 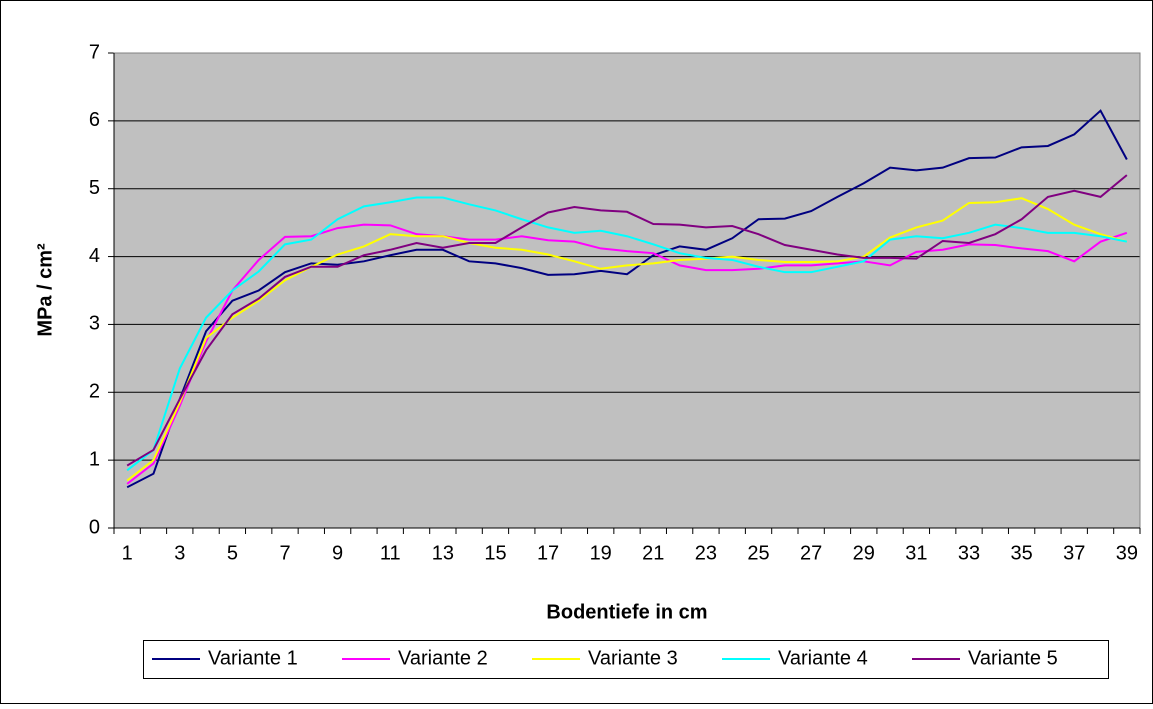 I want to click on x-tick-label: 35, so click(x=1021, y=553).